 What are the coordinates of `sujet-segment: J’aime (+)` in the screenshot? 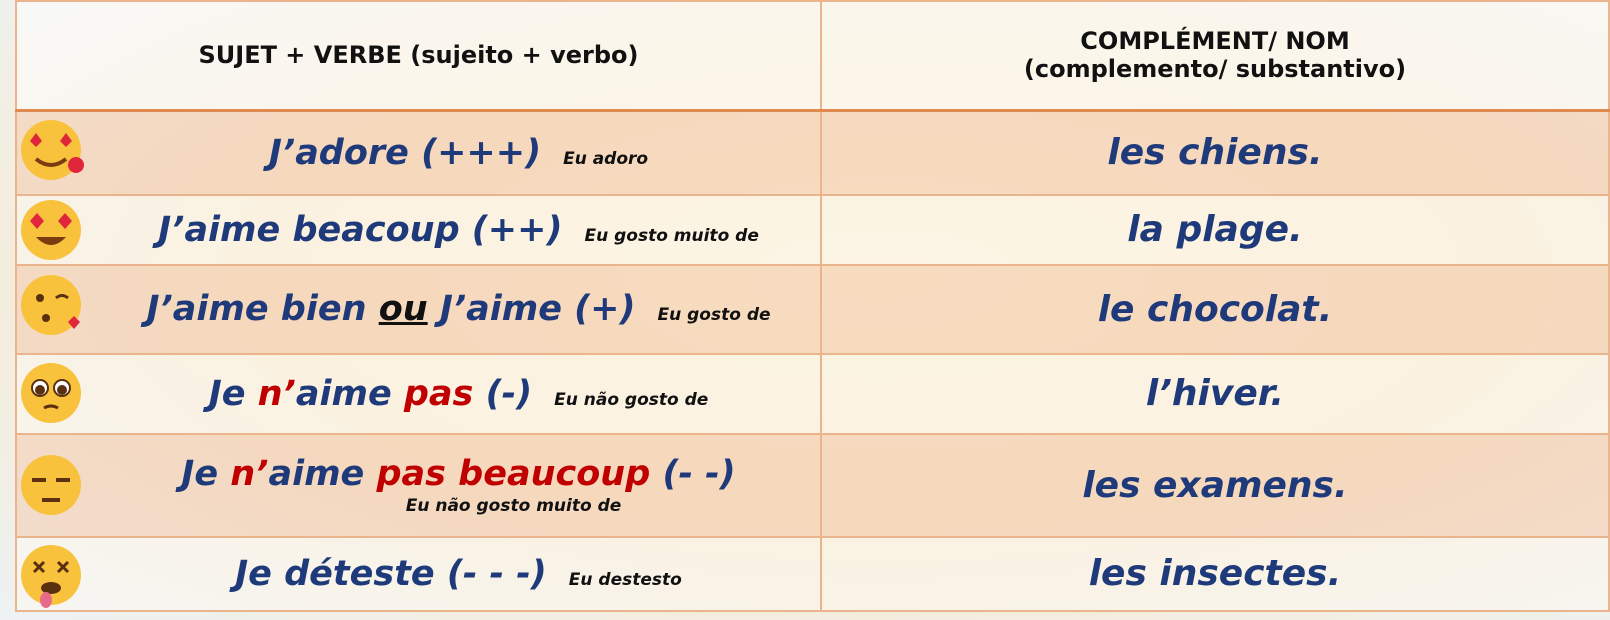 It's located at (531, 309).